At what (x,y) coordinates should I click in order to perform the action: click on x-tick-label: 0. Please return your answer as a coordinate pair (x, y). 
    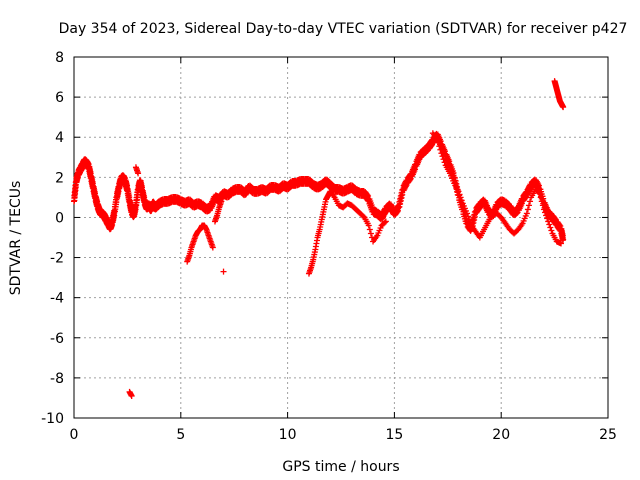
    Looking at the image, I should click on (74, 435).